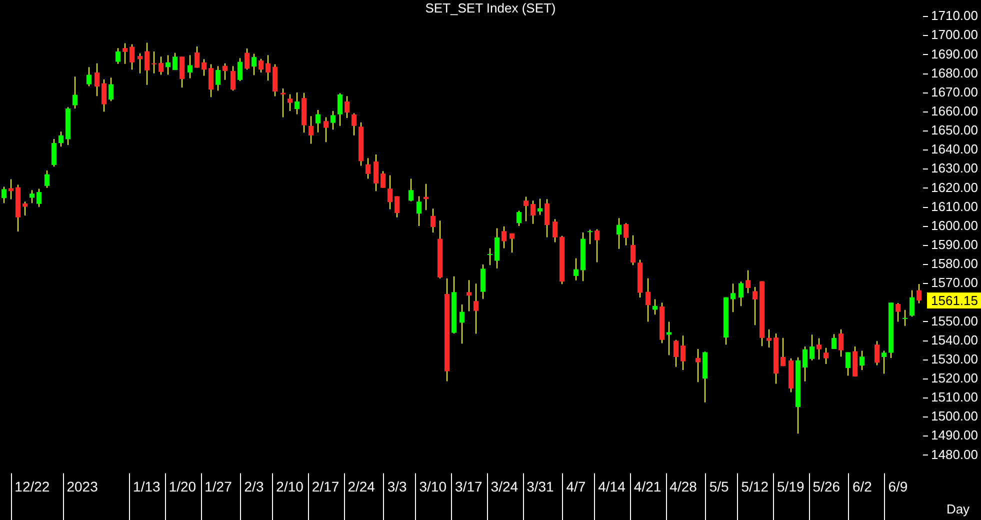  What do you see at coordinates (504, 486) in the screenshot?
I see `x-tick-label: 3/24` at bounding box center [504, 486].